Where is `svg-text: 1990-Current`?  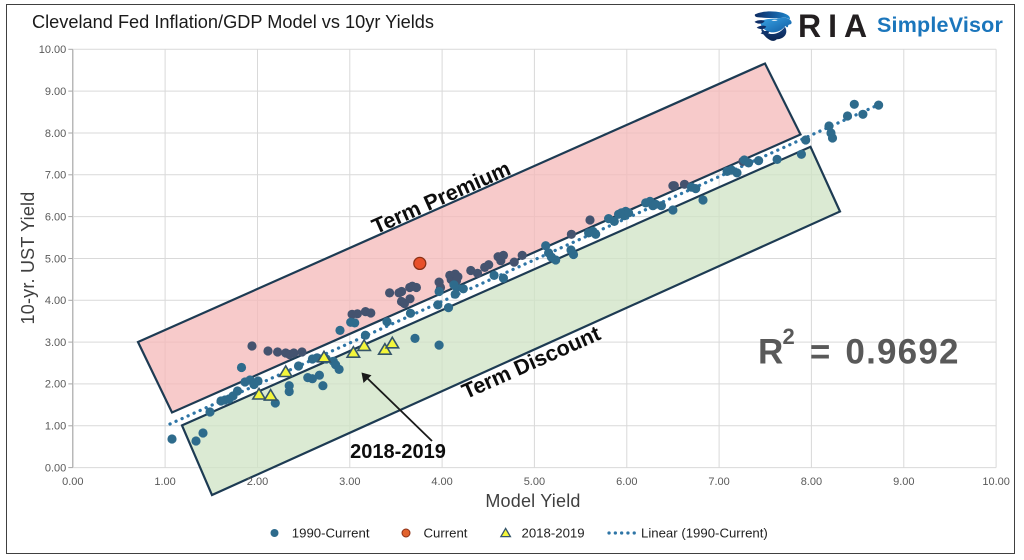
svg-text: 1990-Current is located at coordinates (331, 533).